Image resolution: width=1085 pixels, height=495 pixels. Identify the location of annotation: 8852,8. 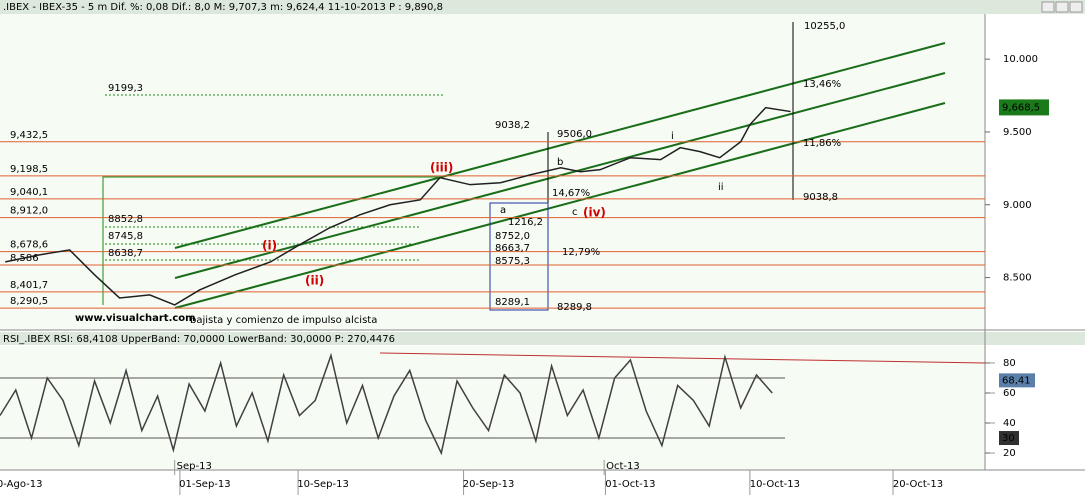
(125, 219).